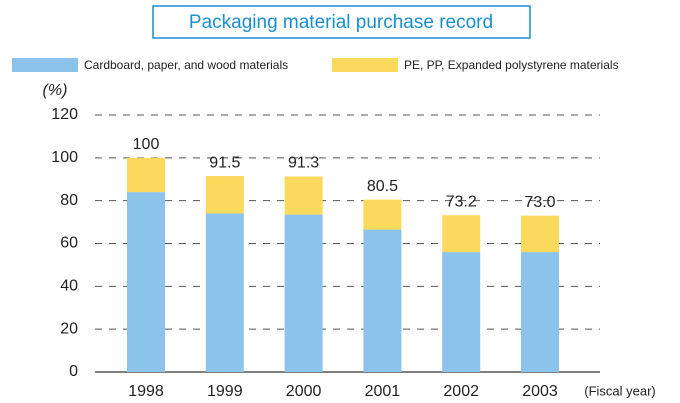 This screenshot has height=403, width=680. I want to click on x-tick-label: 1998, so click(146, 391).